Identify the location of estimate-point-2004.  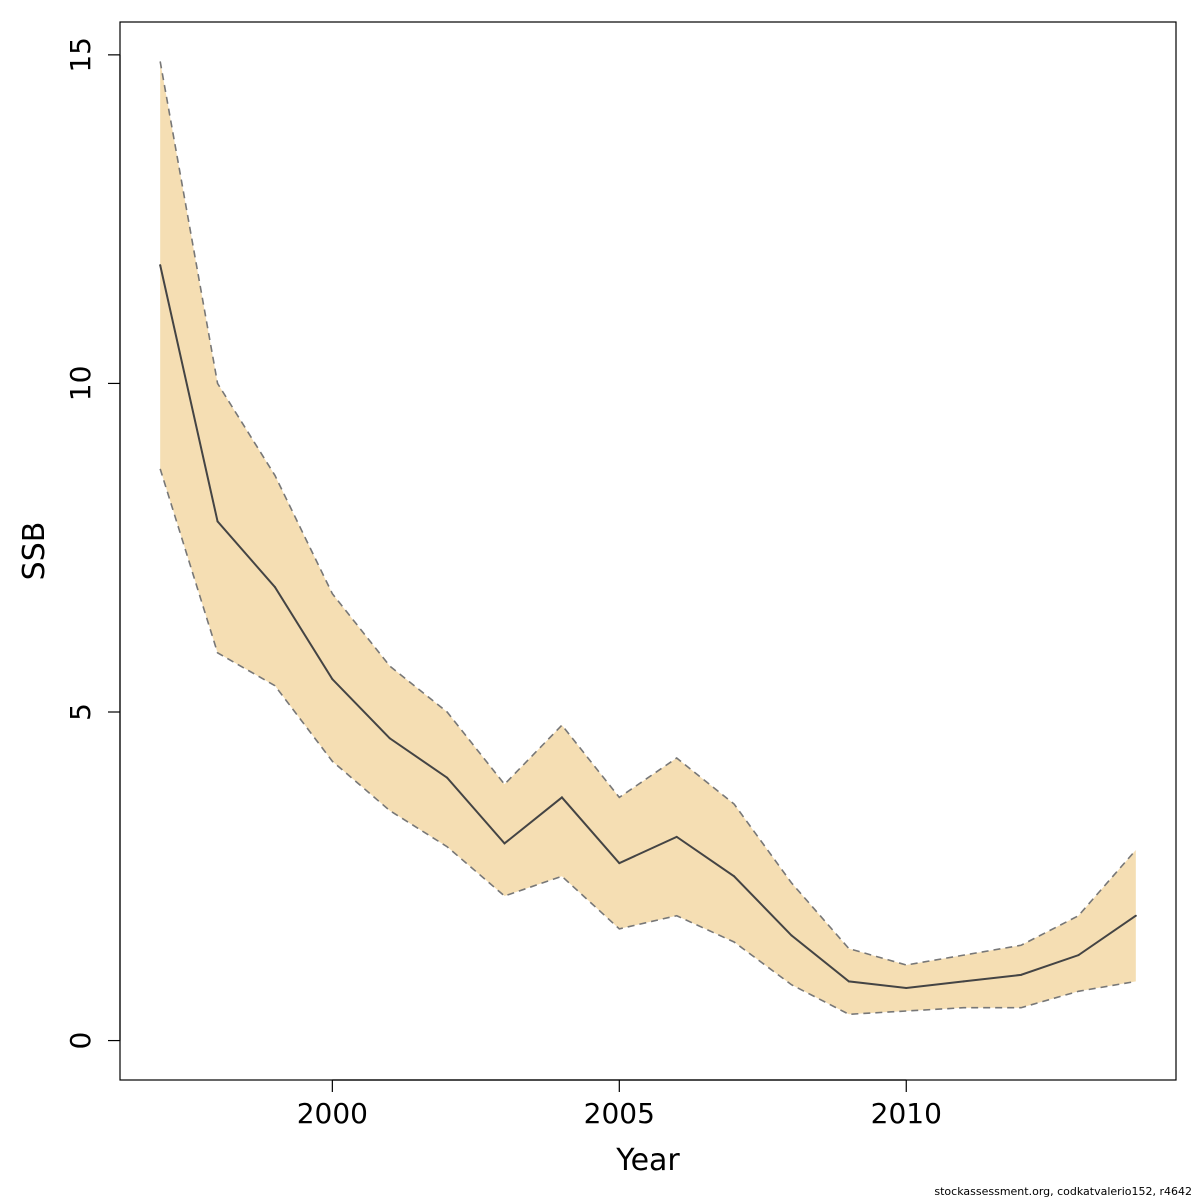
(561, 797).